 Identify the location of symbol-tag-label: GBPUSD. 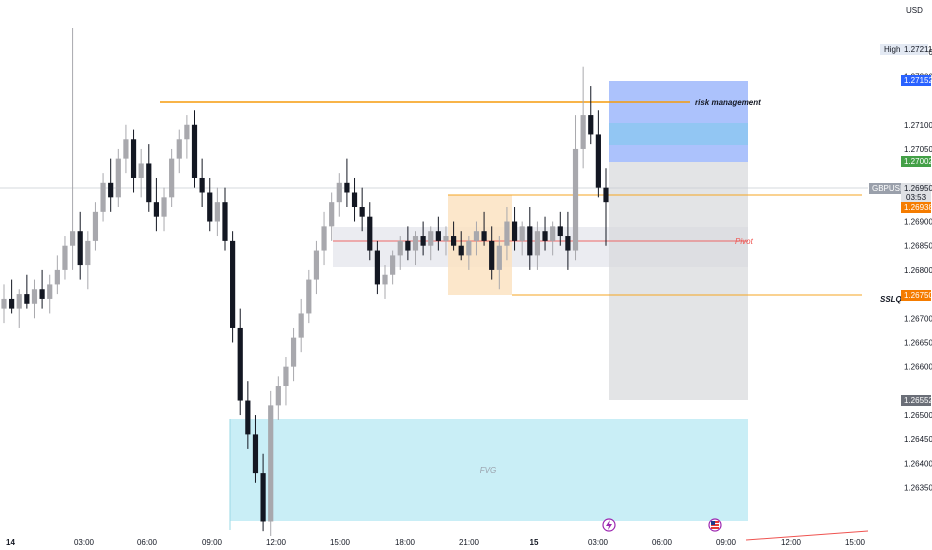
(889, 188).